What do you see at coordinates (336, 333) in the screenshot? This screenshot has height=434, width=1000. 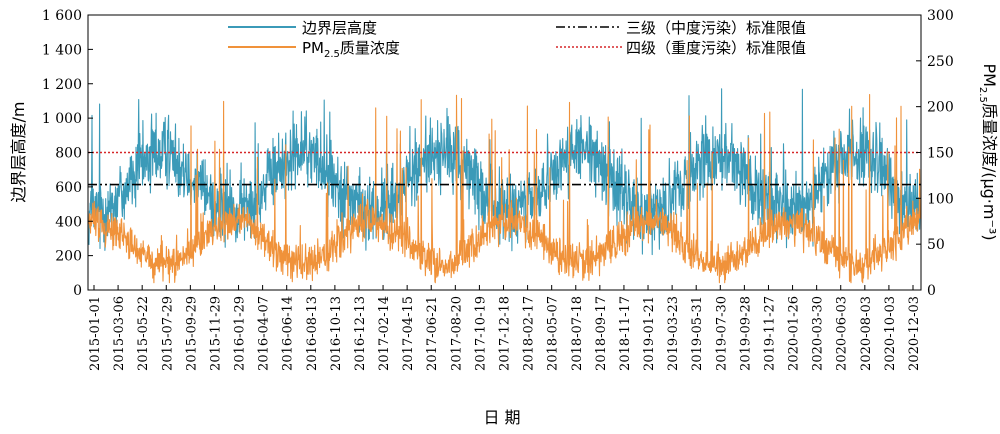 I see `x-tick-label: 2016-10-13` at bounding box center [336, 333].